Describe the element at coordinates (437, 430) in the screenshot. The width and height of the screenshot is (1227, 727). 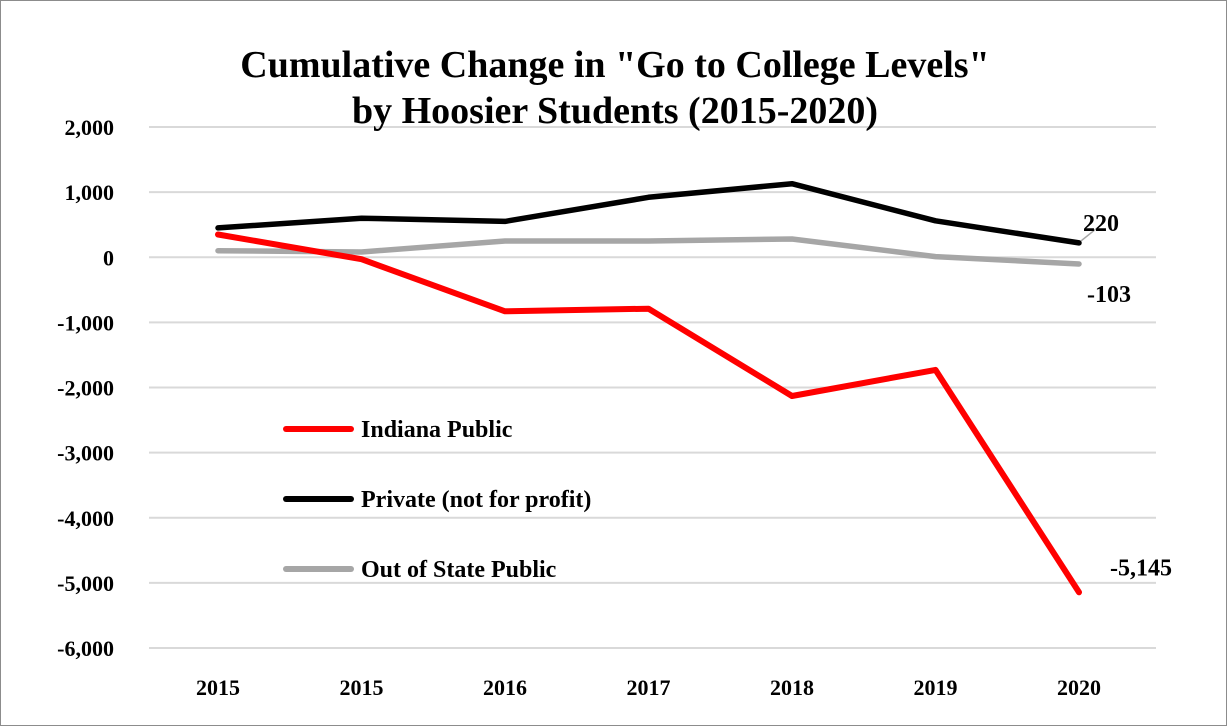
I see `legend-label: Indiana Public` at that location.